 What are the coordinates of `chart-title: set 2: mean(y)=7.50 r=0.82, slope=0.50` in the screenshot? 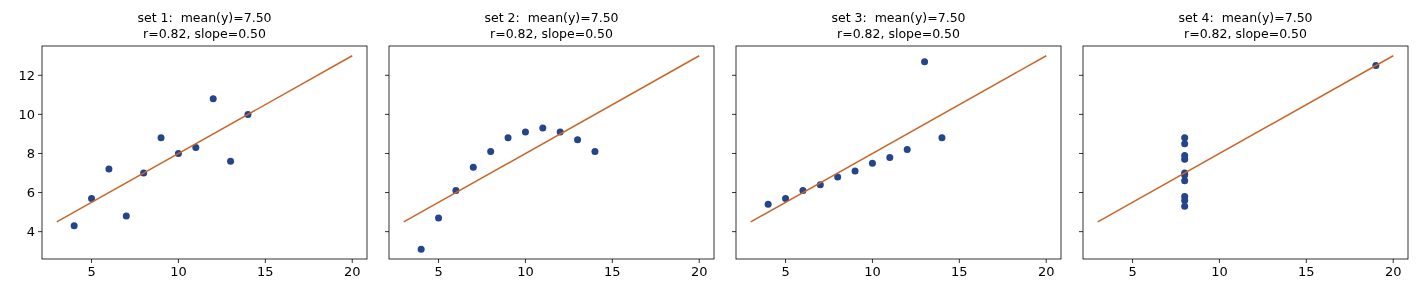 It's located at (551, 25).